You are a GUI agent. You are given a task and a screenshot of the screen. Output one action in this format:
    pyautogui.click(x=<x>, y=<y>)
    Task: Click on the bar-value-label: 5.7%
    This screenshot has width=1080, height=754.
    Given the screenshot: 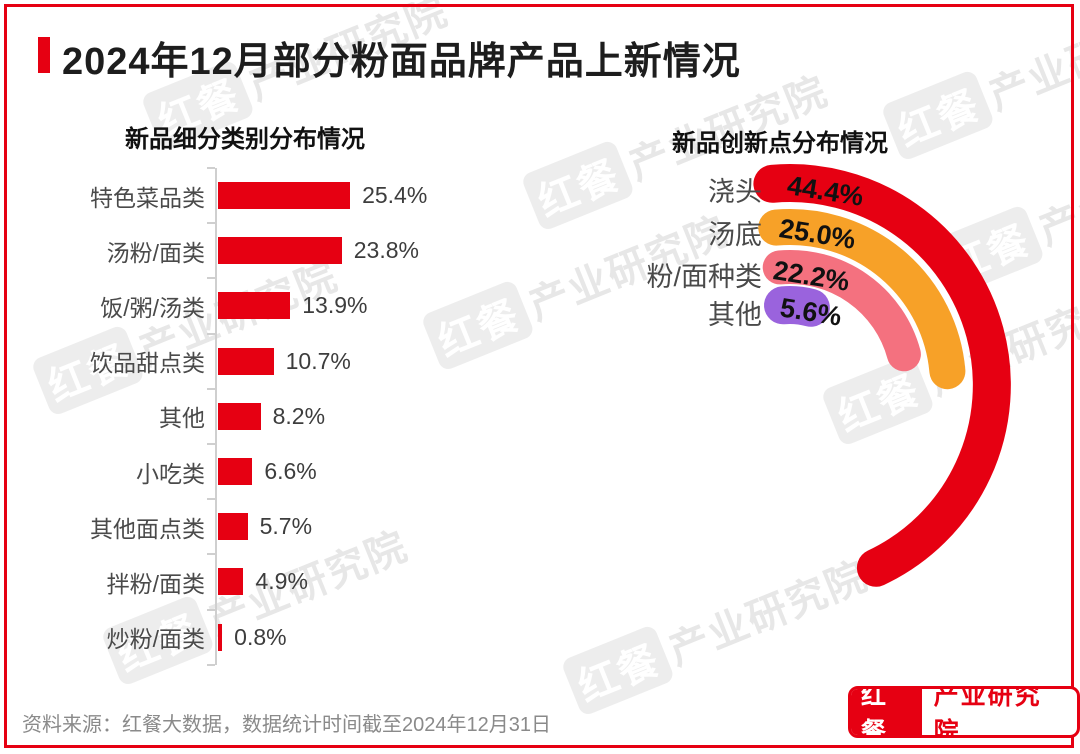 What is the action you would take?
    pyautogui.click(x=286, y=526)
    